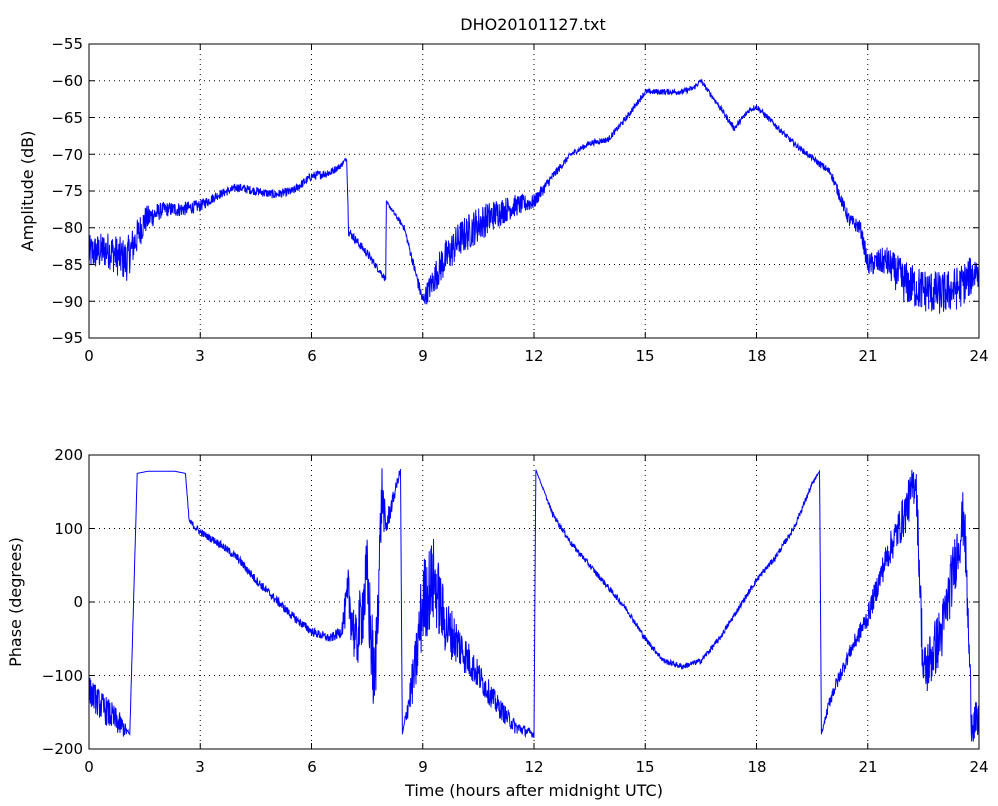 The image size is (998, 806). I want to click on y-tick-label: −65, so click(67, 118).